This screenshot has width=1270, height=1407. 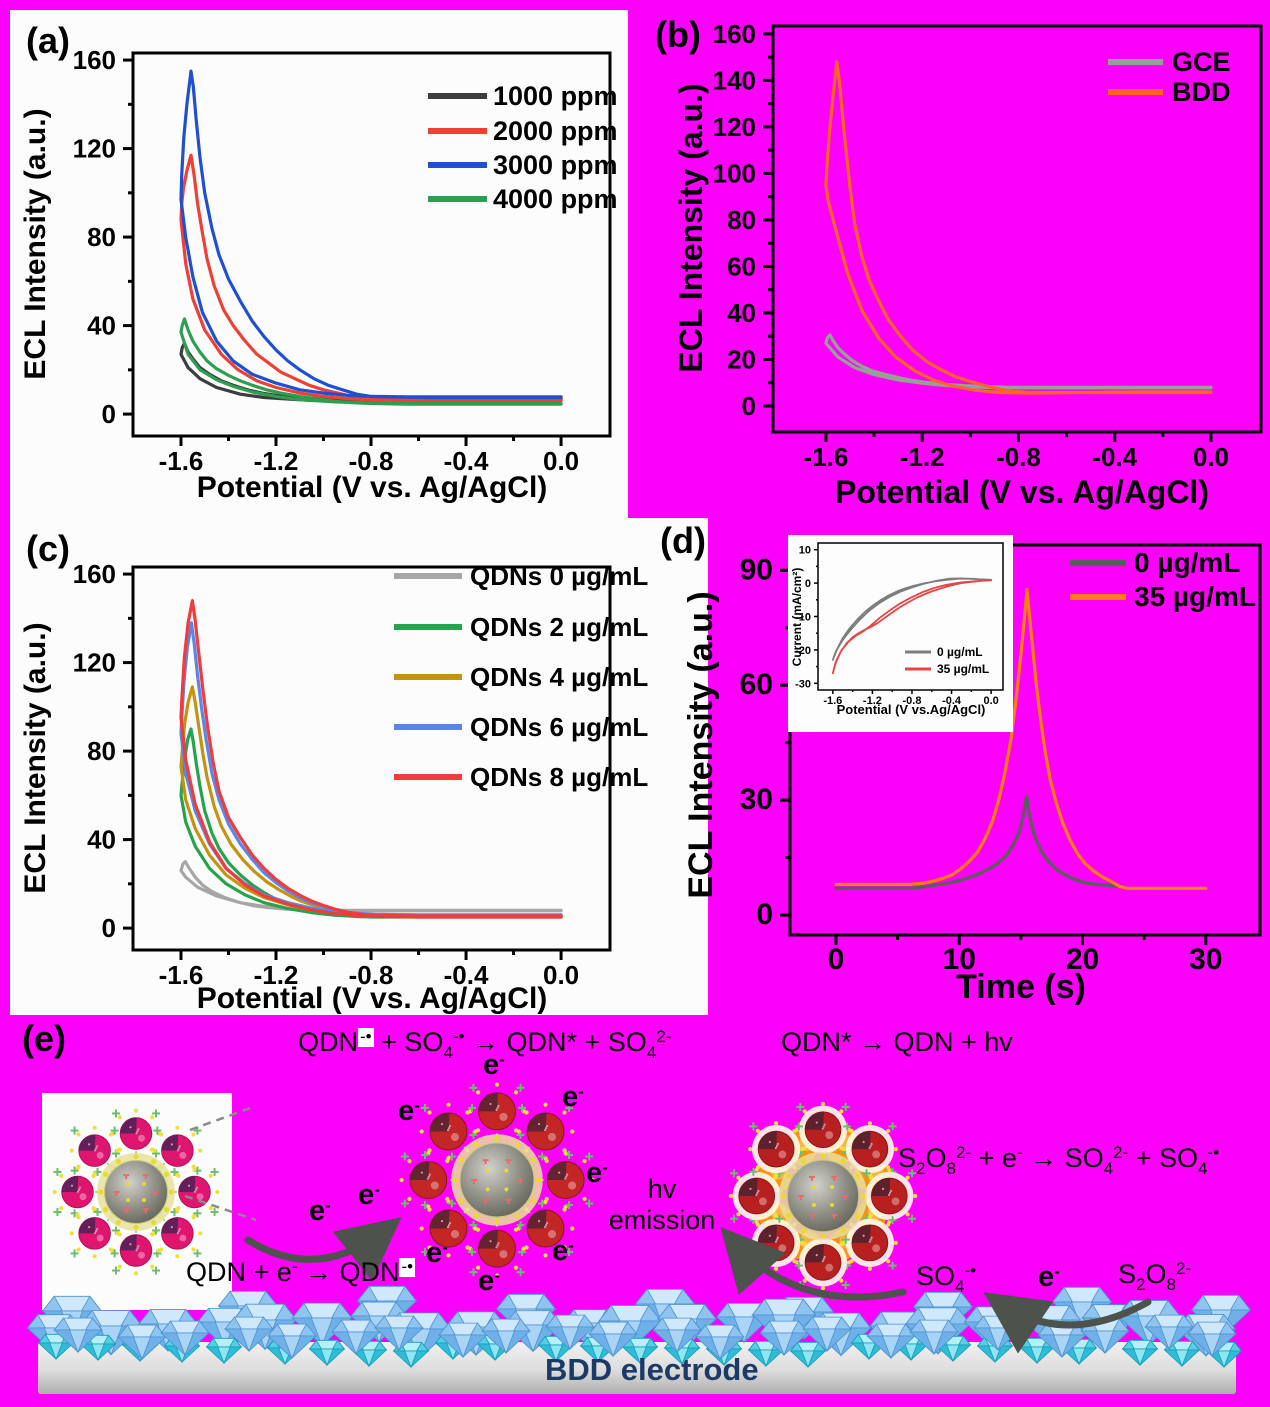 What do you see at coordinates (371, 886) in the screenshot?
I see `series-qdns-0-g-ml` at bounding box center [371, 886].